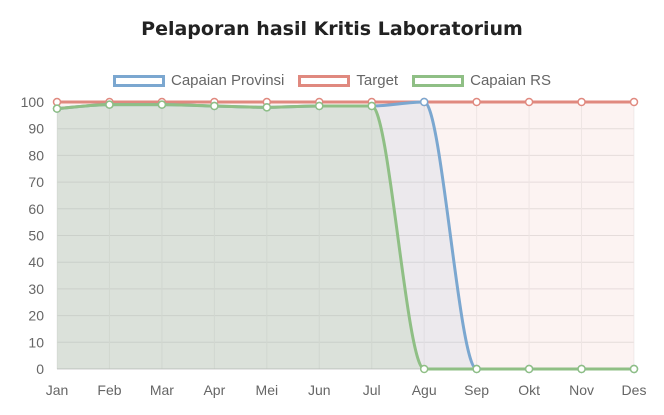  What do you see at coordinates (424, 102) in the screenshot?
I see `data-point-capaian-provinsi` at bounding box center [424, 102].